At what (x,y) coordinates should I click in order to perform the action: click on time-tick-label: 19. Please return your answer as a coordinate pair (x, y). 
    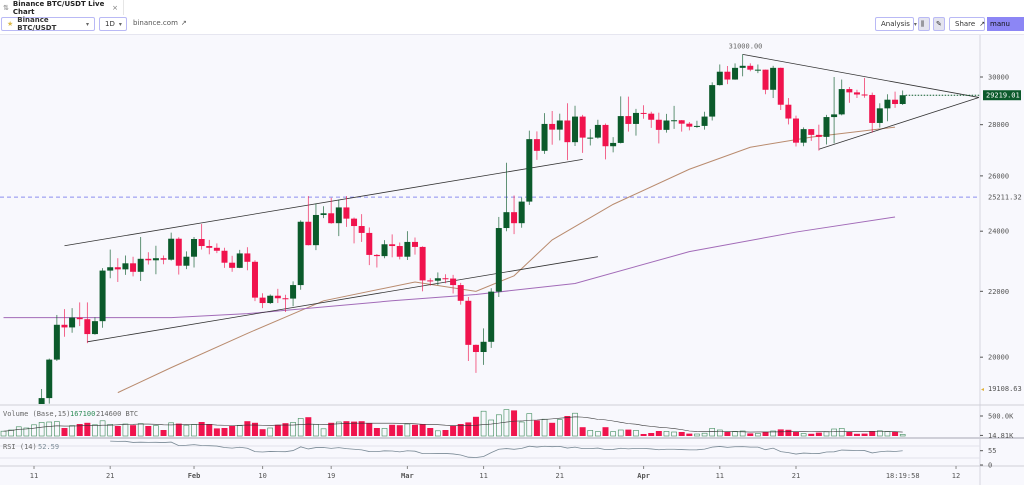
    Looking at the image, I should click on (331, 476).